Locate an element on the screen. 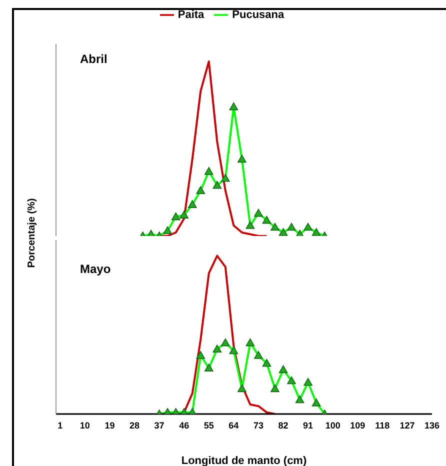  legend-label: Paita is located at coordinates (191, 14).